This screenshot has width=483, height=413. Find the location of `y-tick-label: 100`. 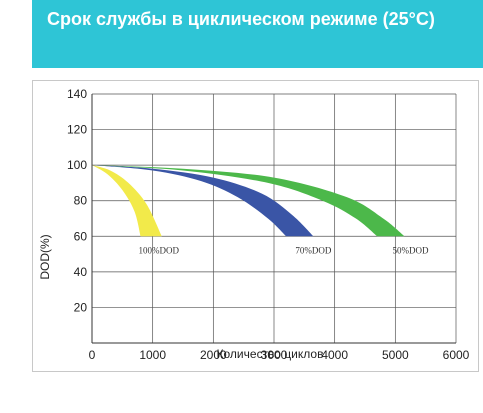

y-tick-label: 100 is located at coordinates (77, 165).